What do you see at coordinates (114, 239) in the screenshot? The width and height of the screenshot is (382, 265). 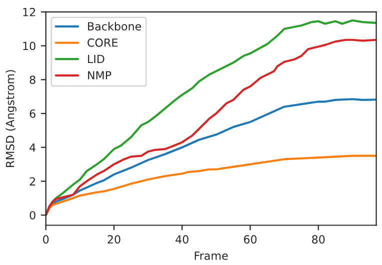 I see `x-tick-label: 20` at bounding box center [114, 239].